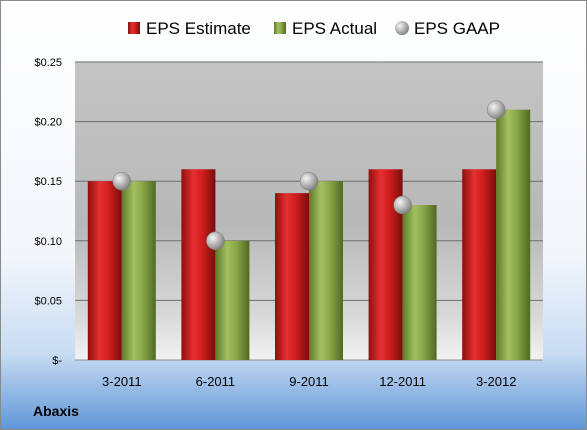 The height and width of the screenshot is (430, 587). I want to click on x-category-label: 3-2011, so click(122, 381).